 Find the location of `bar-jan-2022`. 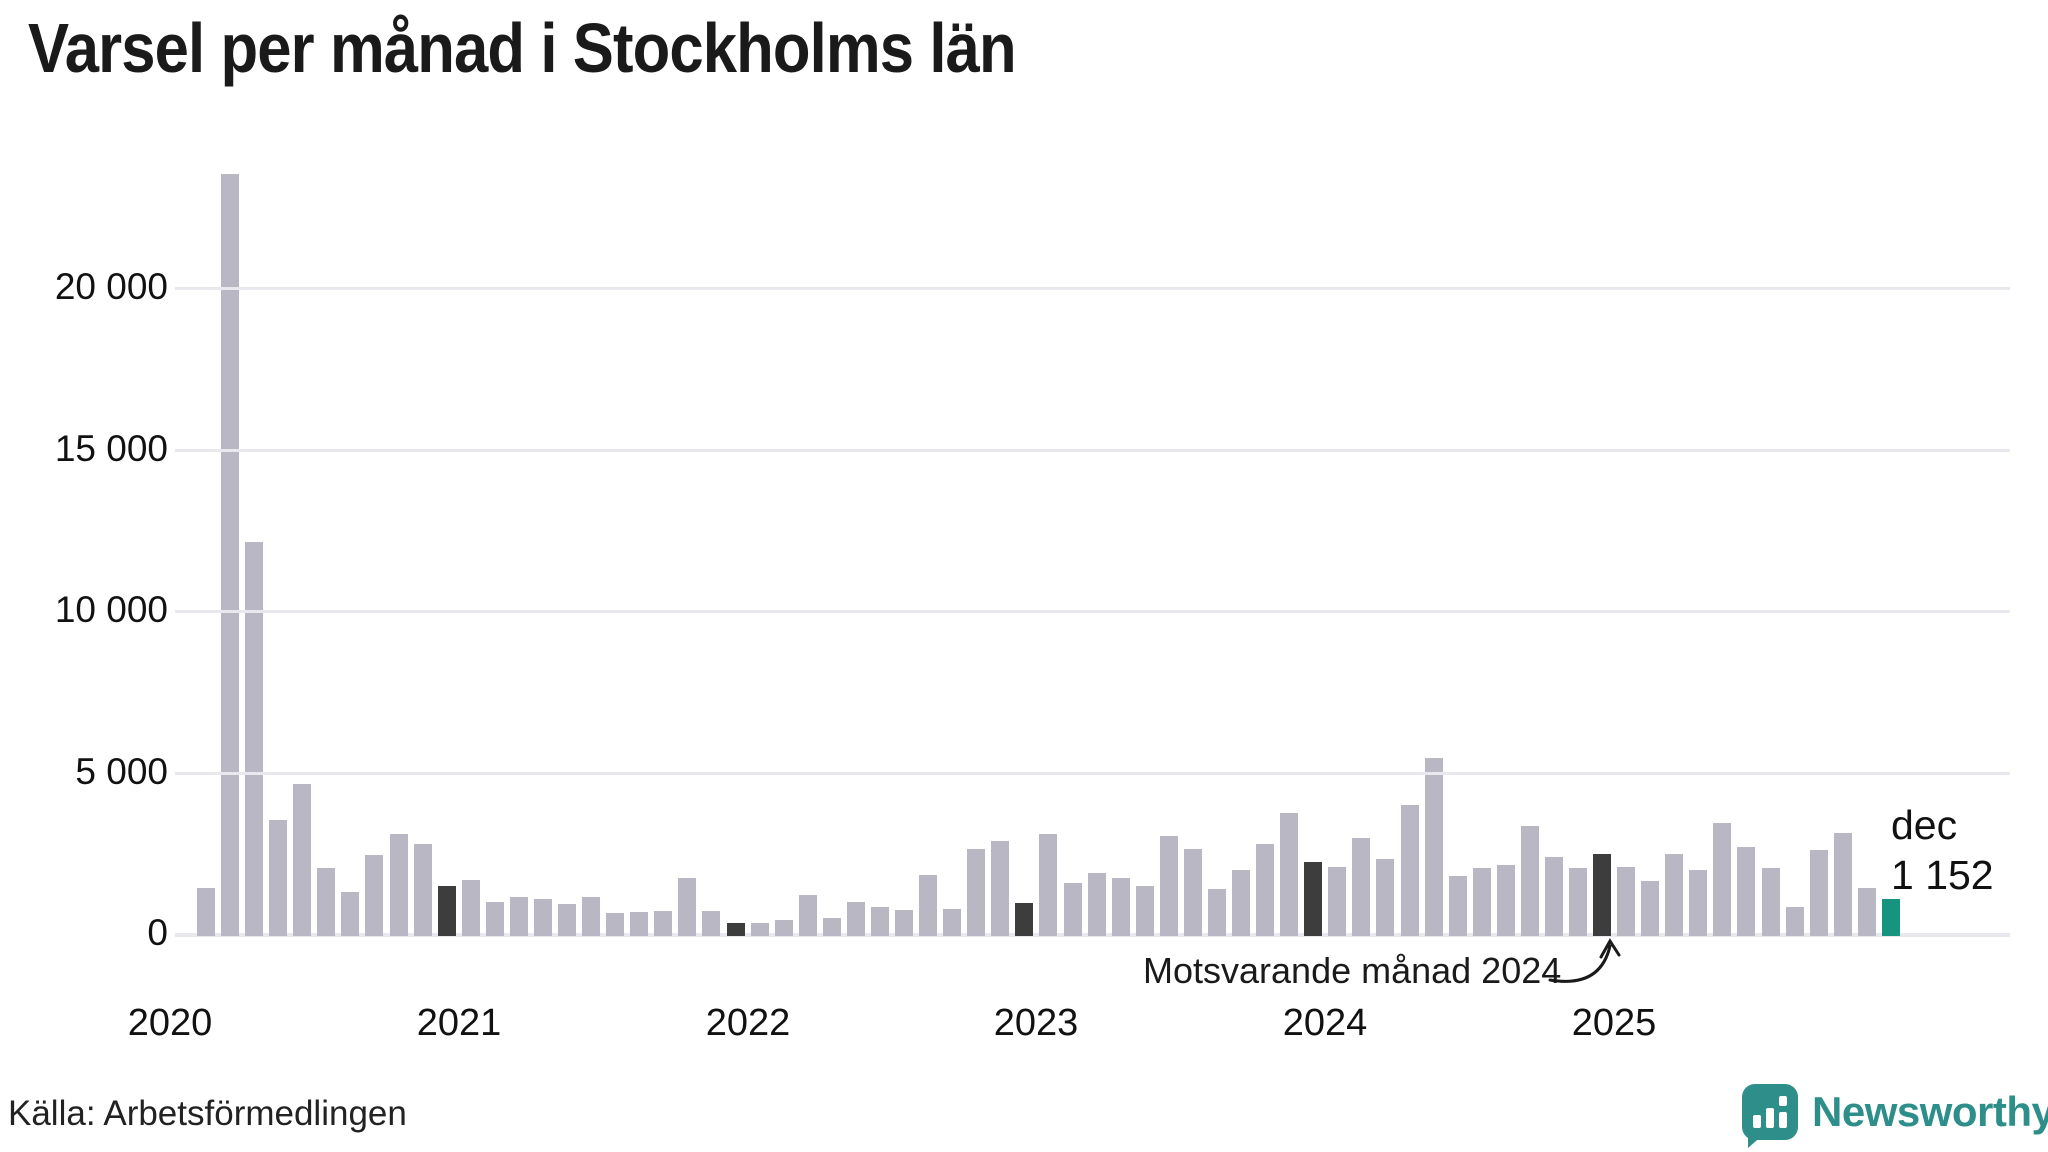

bar-jan-2022 is located at coordinates (760, 929).